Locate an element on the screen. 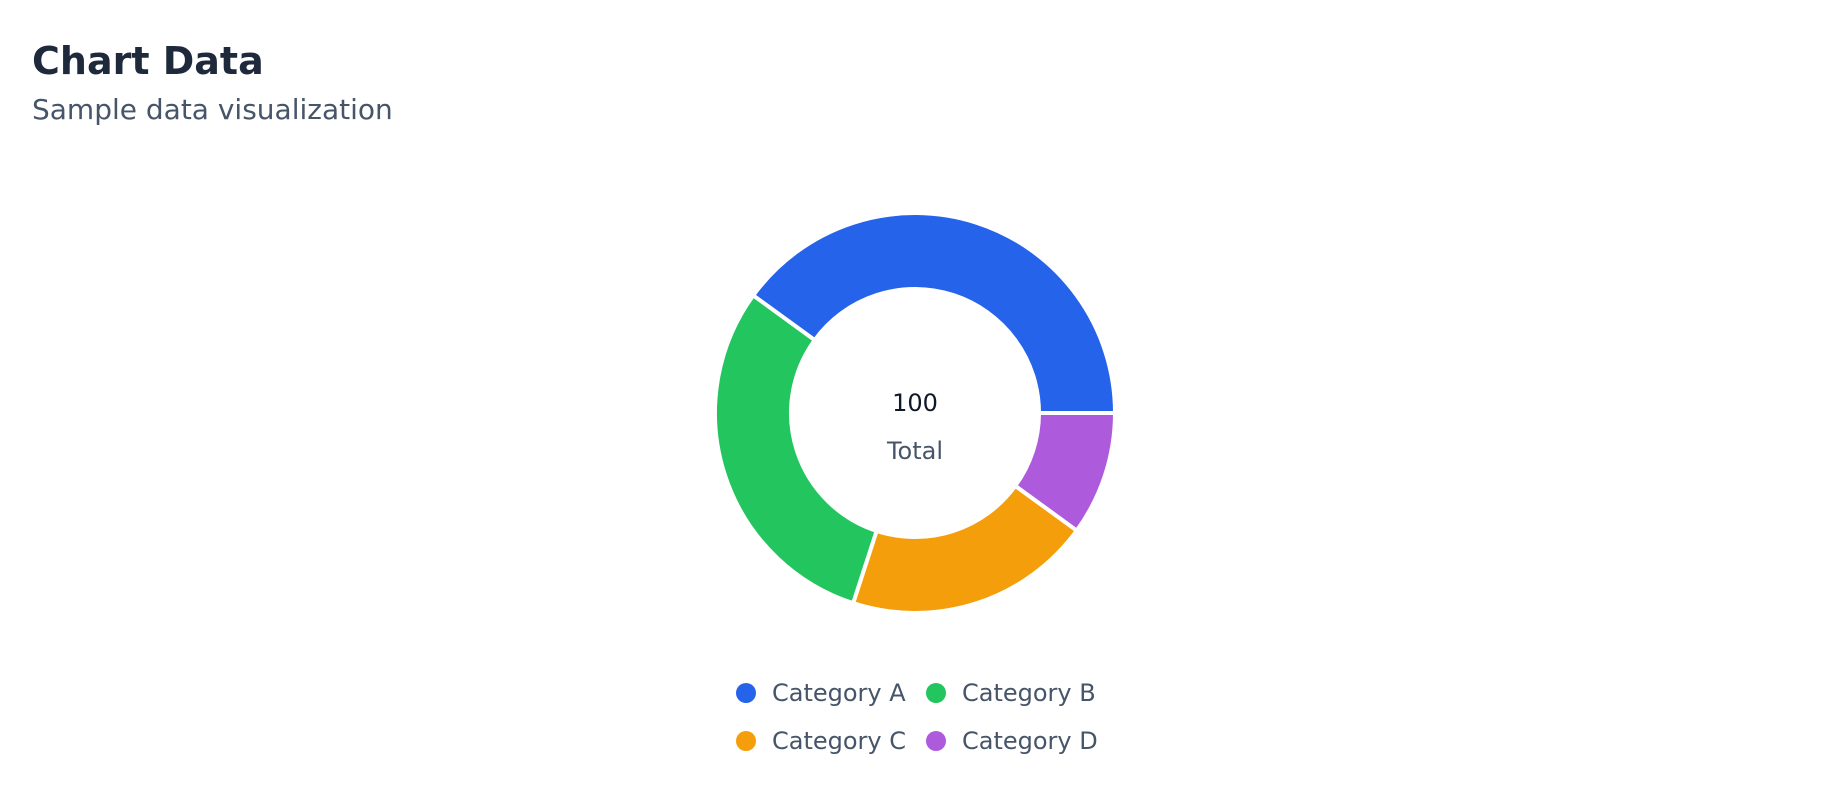 Image resolution: width=1828 pixels, height=800 pixels. chart-header: Chart Data Sample data visualization is located at coordinates (212, 82).